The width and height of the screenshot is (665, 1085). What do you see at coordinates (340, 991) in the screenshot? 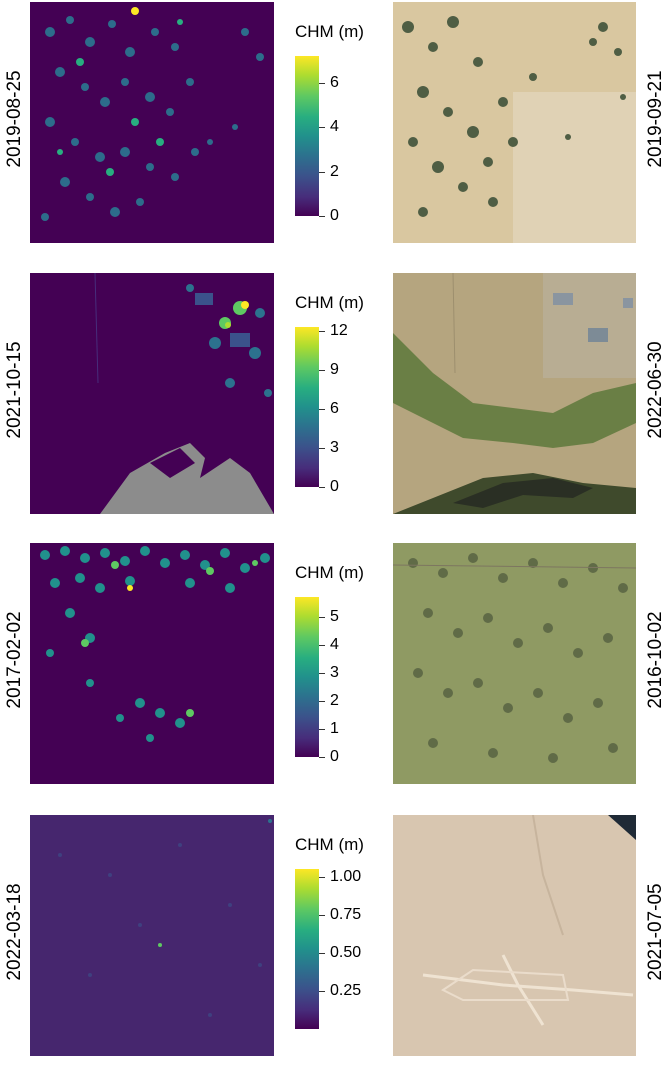
I see `legend-tick: 0.25` at bounding box center [340, 991].